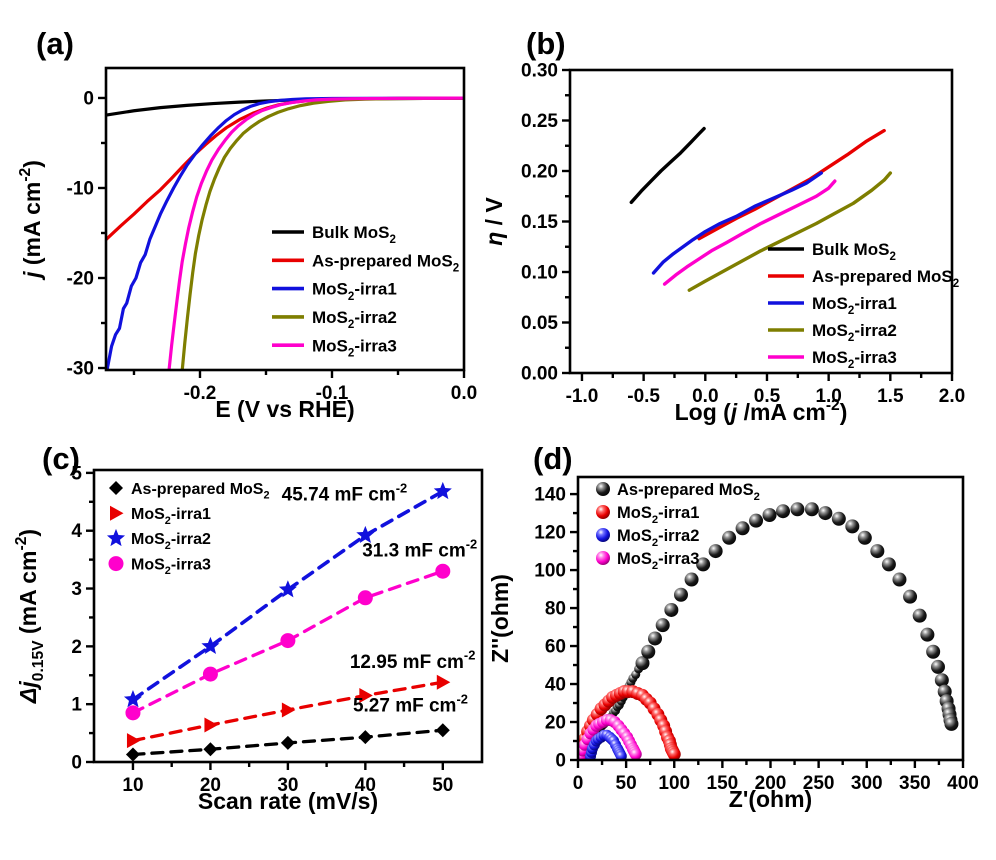 This screenshot has height=860, width=996. What do you see at coordinates (555, 685) in the screenshot?
I see `y-tick-label: 40` at bounding box center [555, 685].